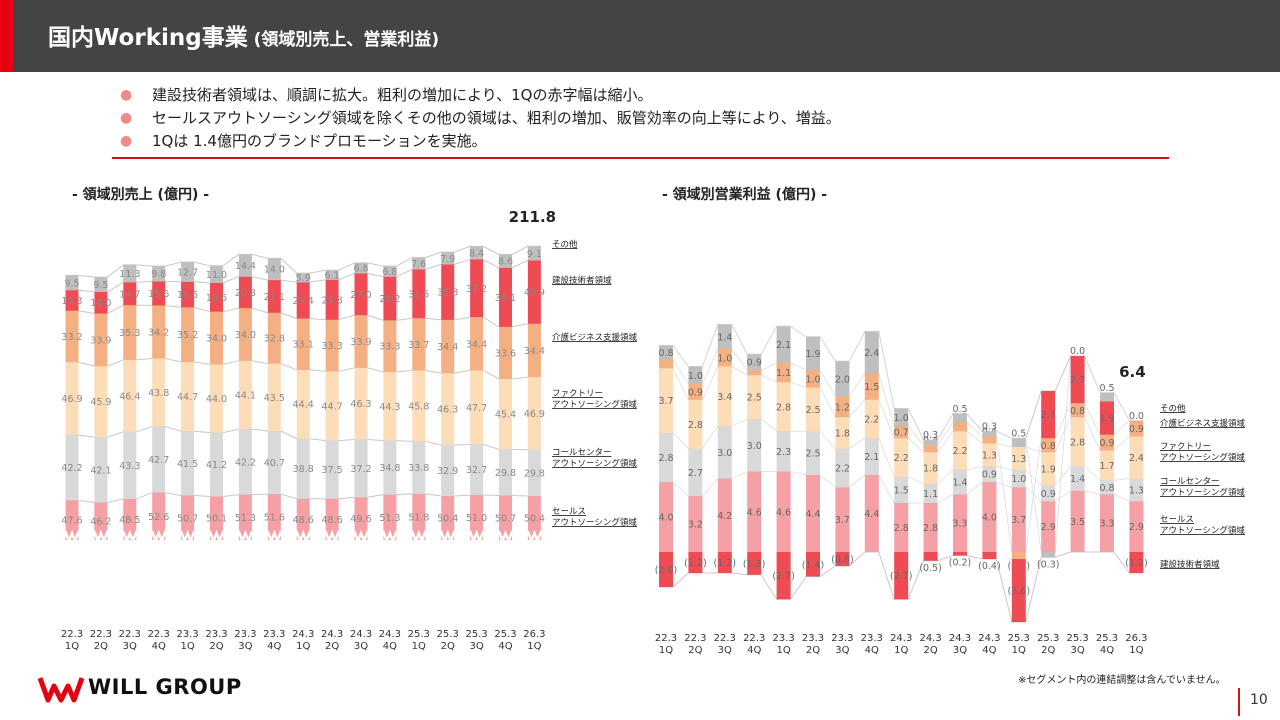  I want to click on profit-category-label: 24.3, so click(901, 638).